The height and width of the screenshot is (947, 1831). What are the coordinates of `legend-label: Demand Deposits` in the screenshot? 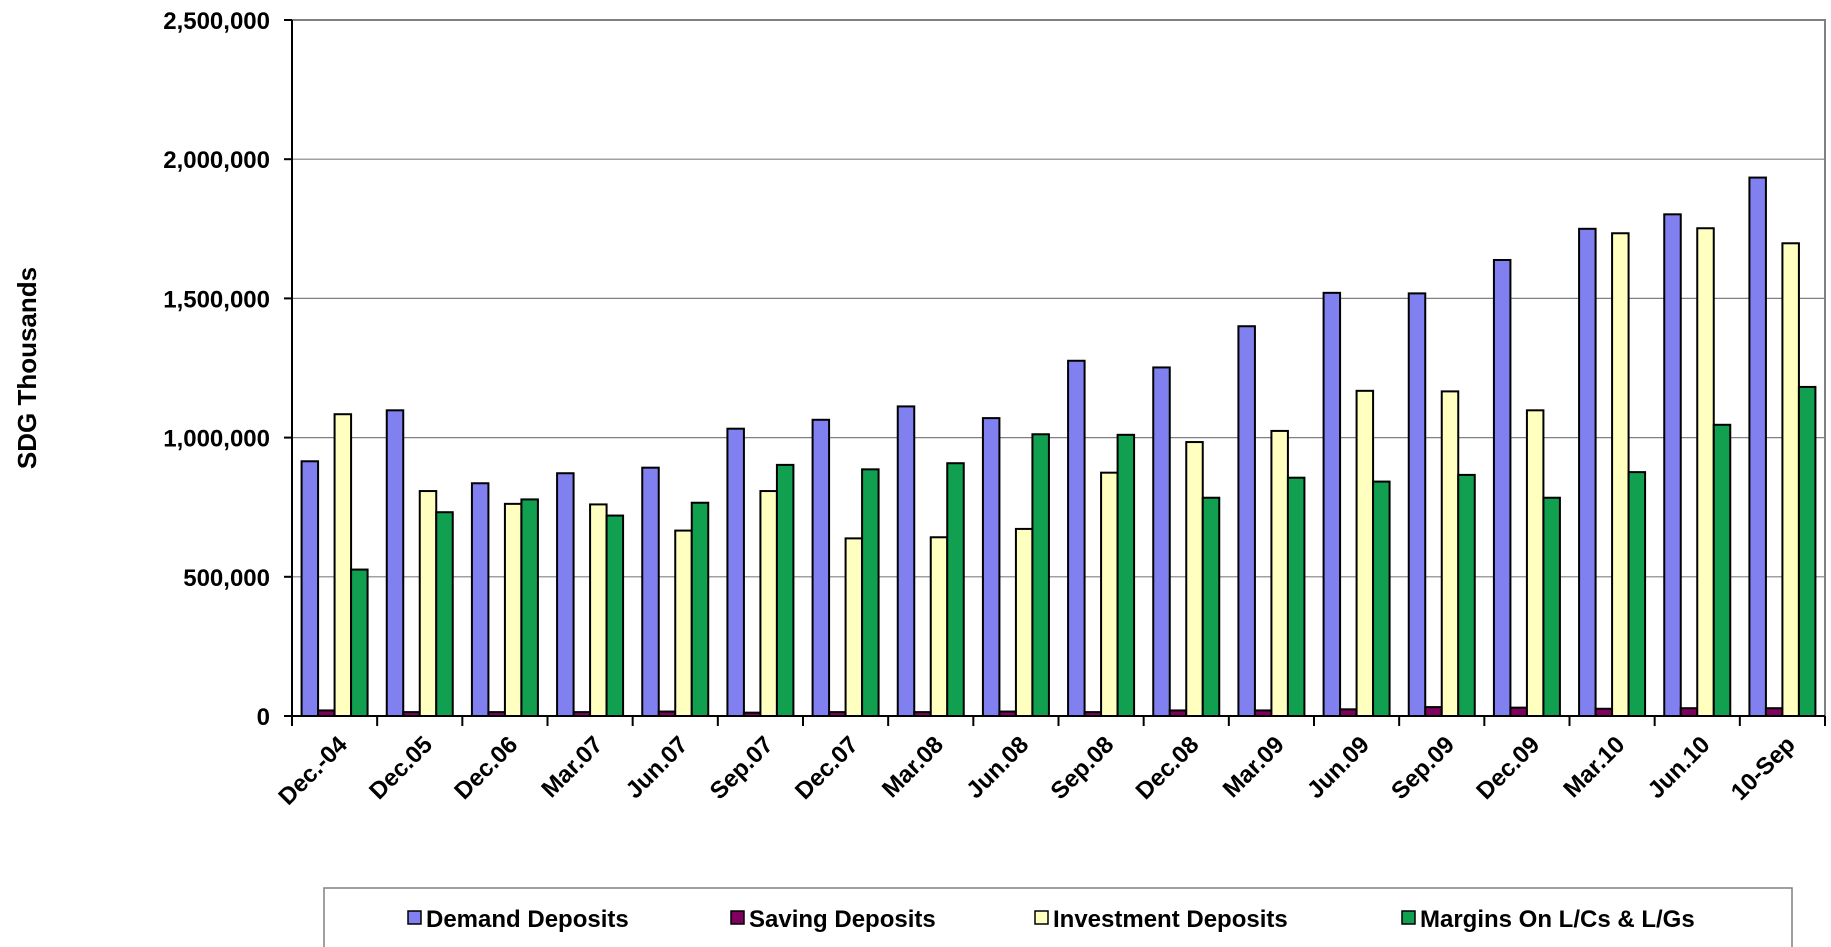 It's located at (527, 919).